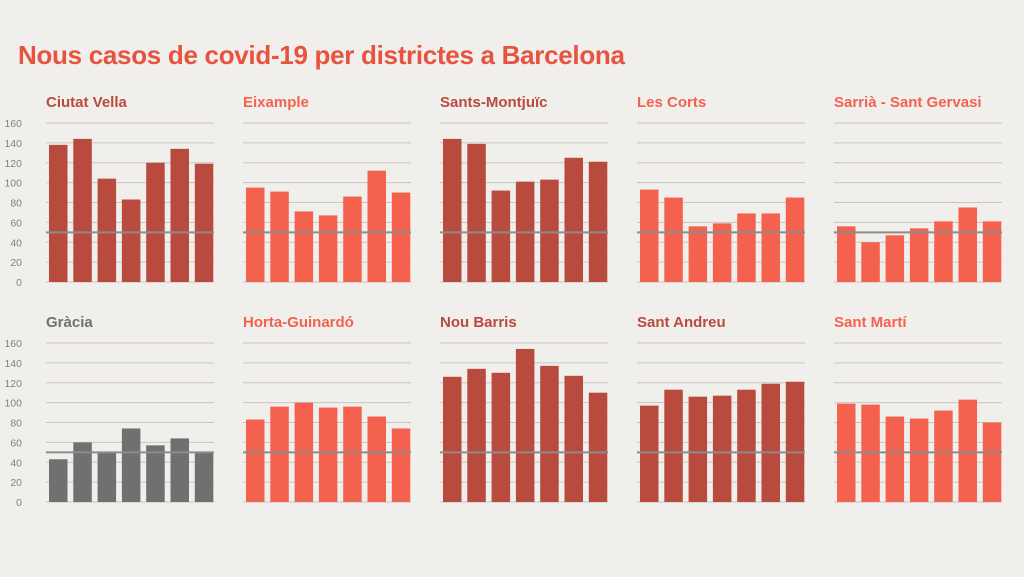 This screenshot has width=1024, height=577. I want to click on panel-title: Horta-Guinardó, so click(298, 322).